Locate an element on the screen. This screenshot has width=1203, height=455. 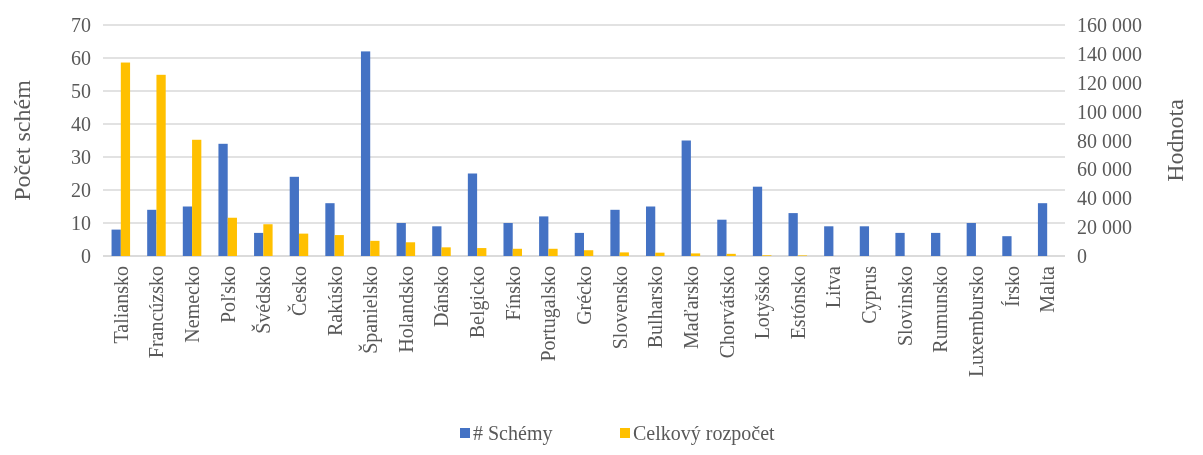
y2-tick-label: 140 000 is located at coordinates (1109, 53).